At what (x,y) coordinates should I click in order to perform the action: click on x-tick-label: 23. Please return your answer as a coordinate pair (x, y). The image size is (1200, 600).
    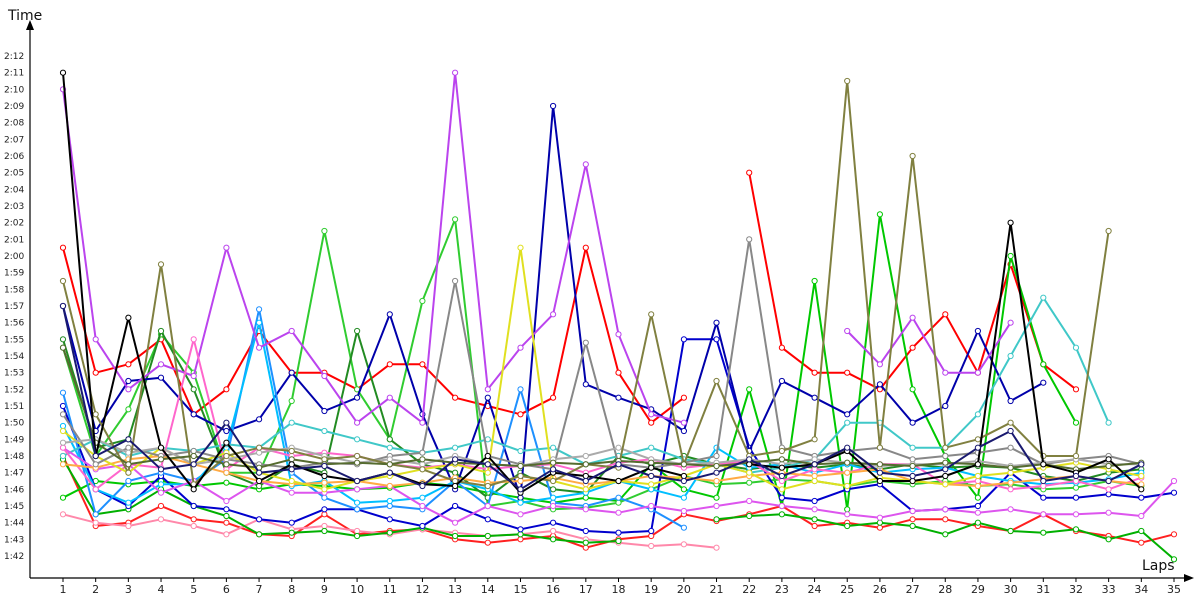
    Looking at the image, I should click on (782, 589).